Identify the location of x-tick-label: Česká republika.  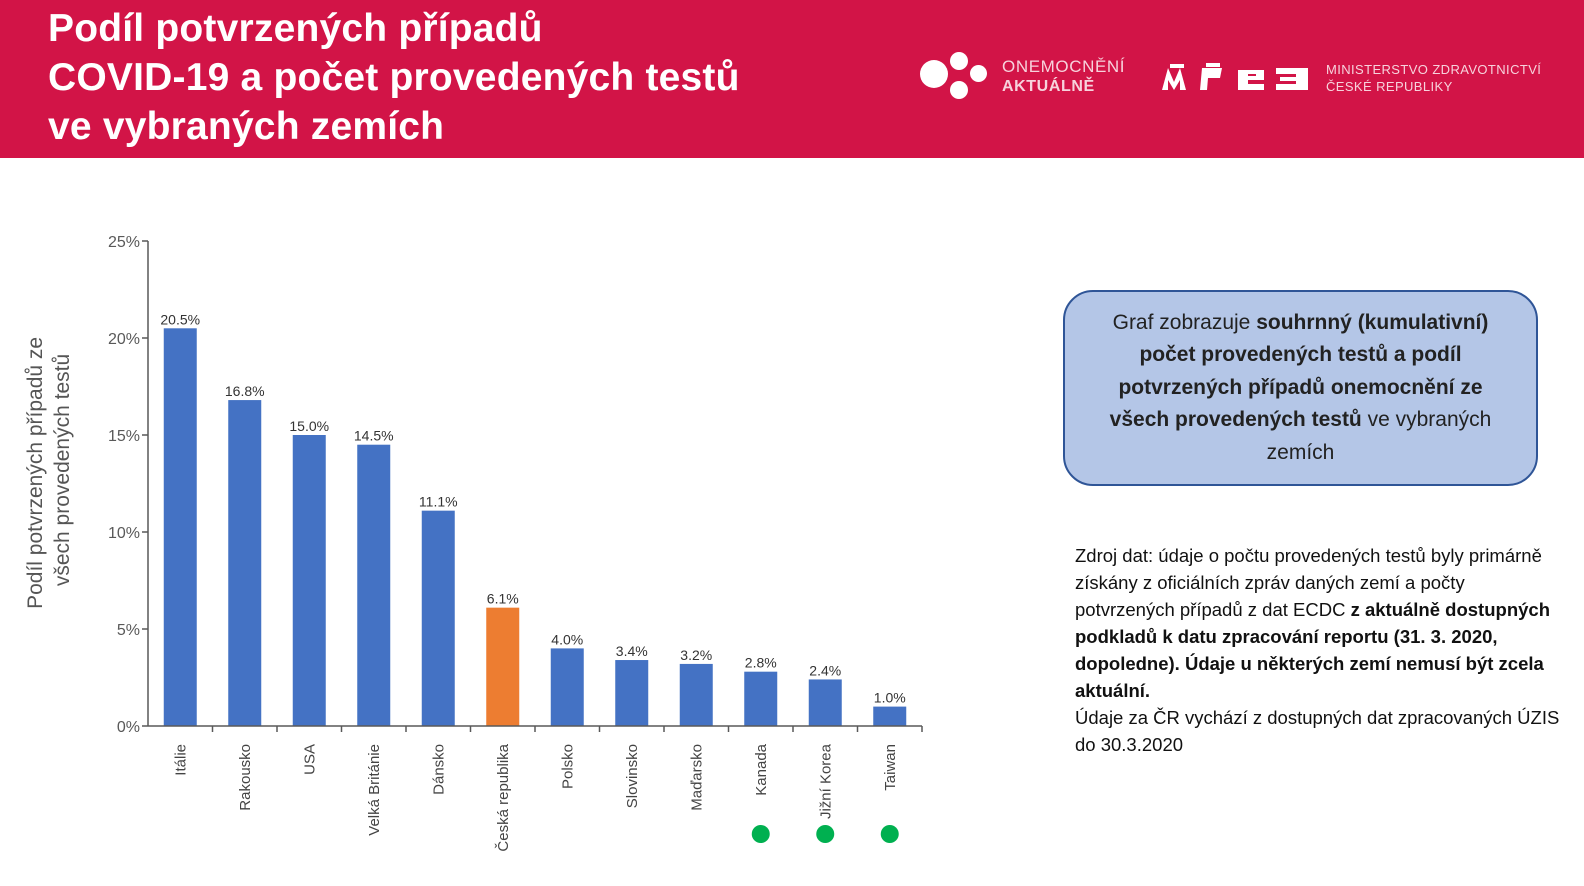
(503, 797).